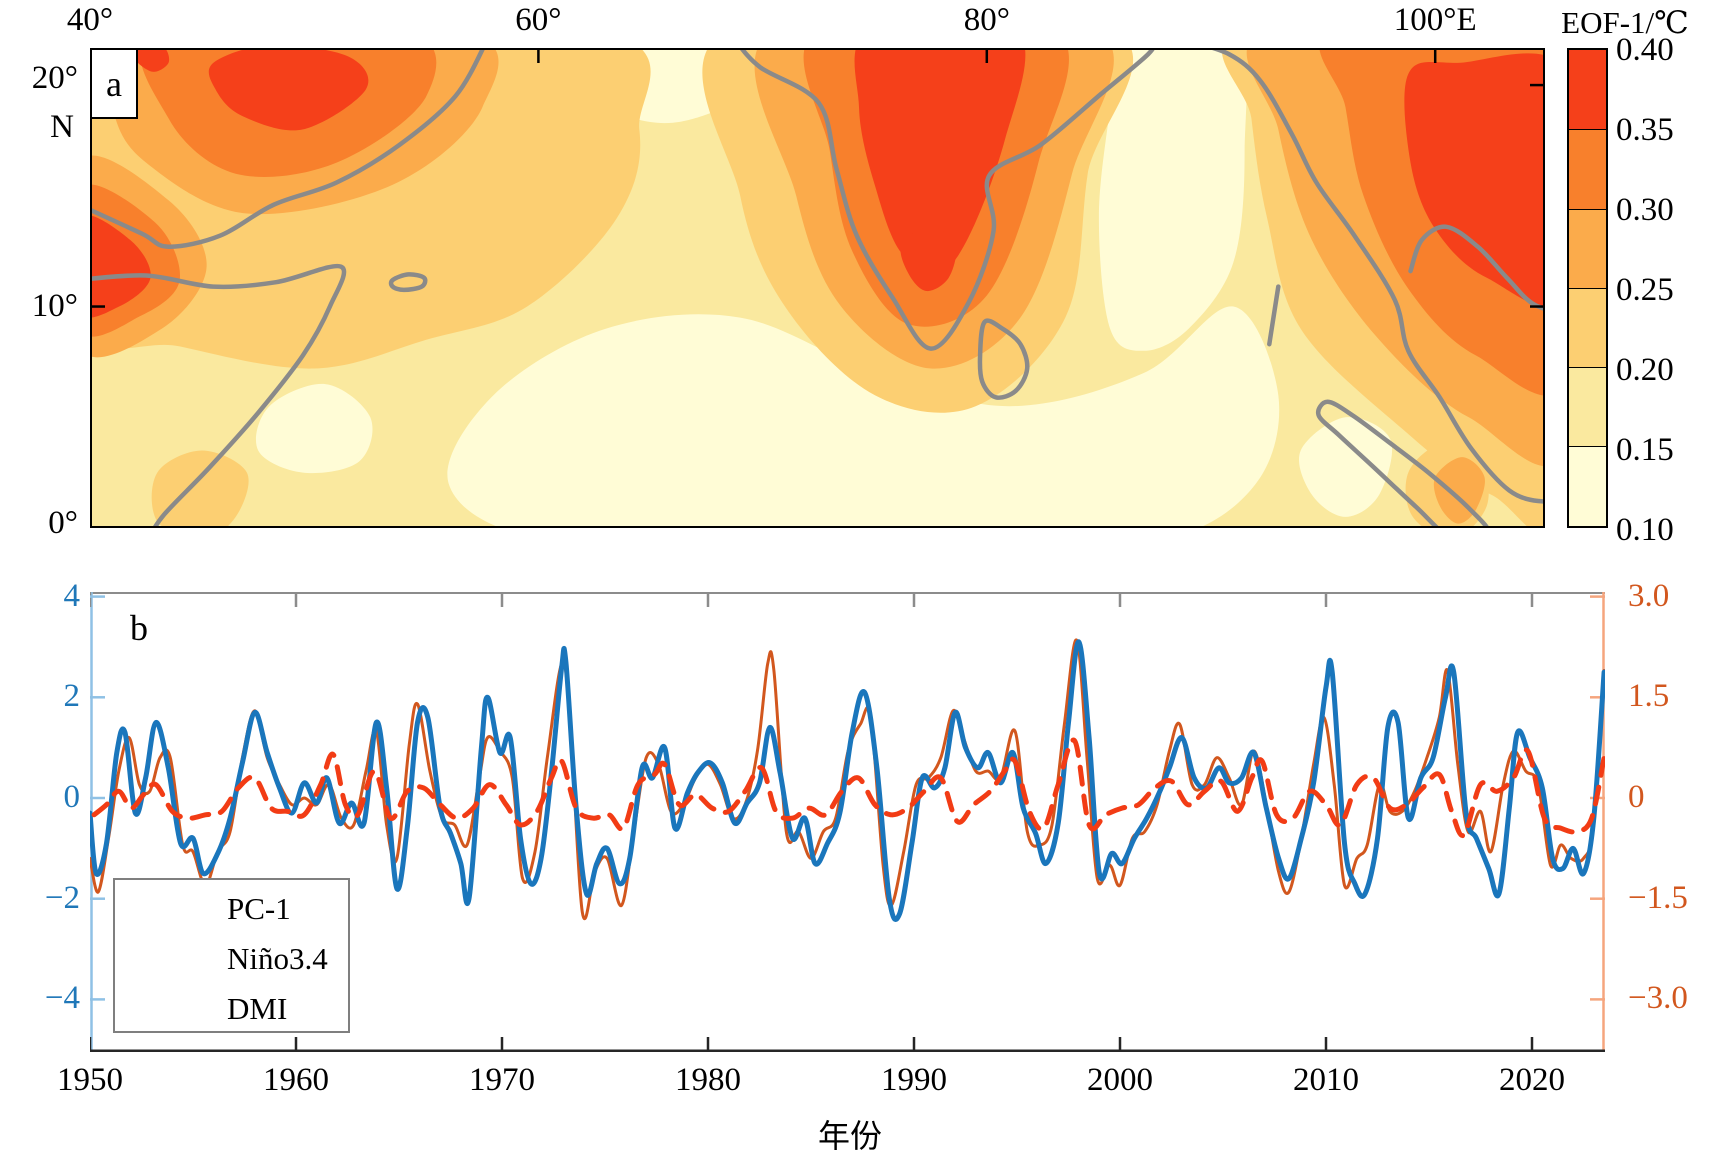  I want to click on legend-box: PC-1 Niño3.4 DMI, so click(231, 955).